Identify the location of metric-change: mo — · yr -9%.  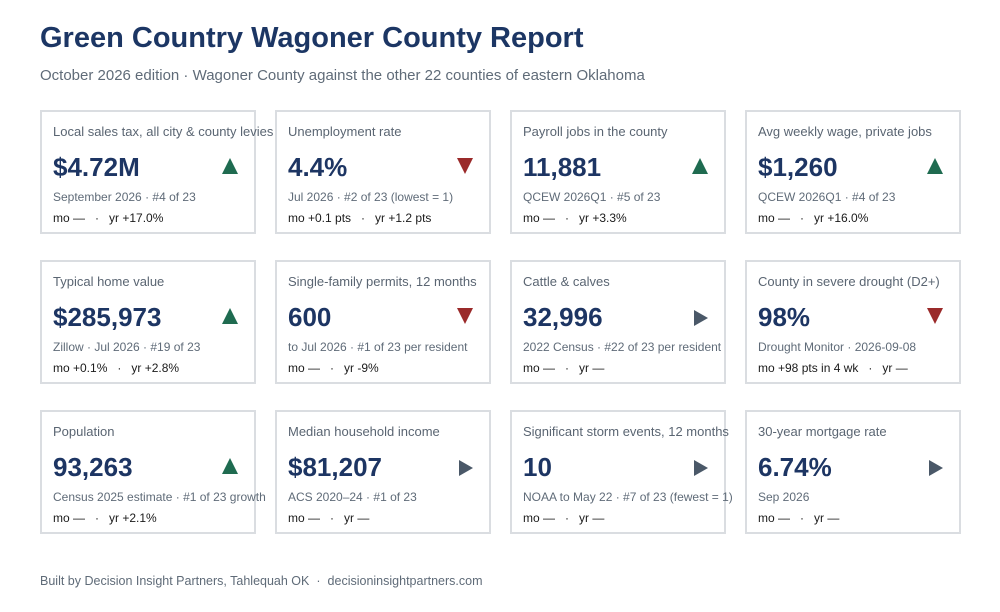
(333, 368).